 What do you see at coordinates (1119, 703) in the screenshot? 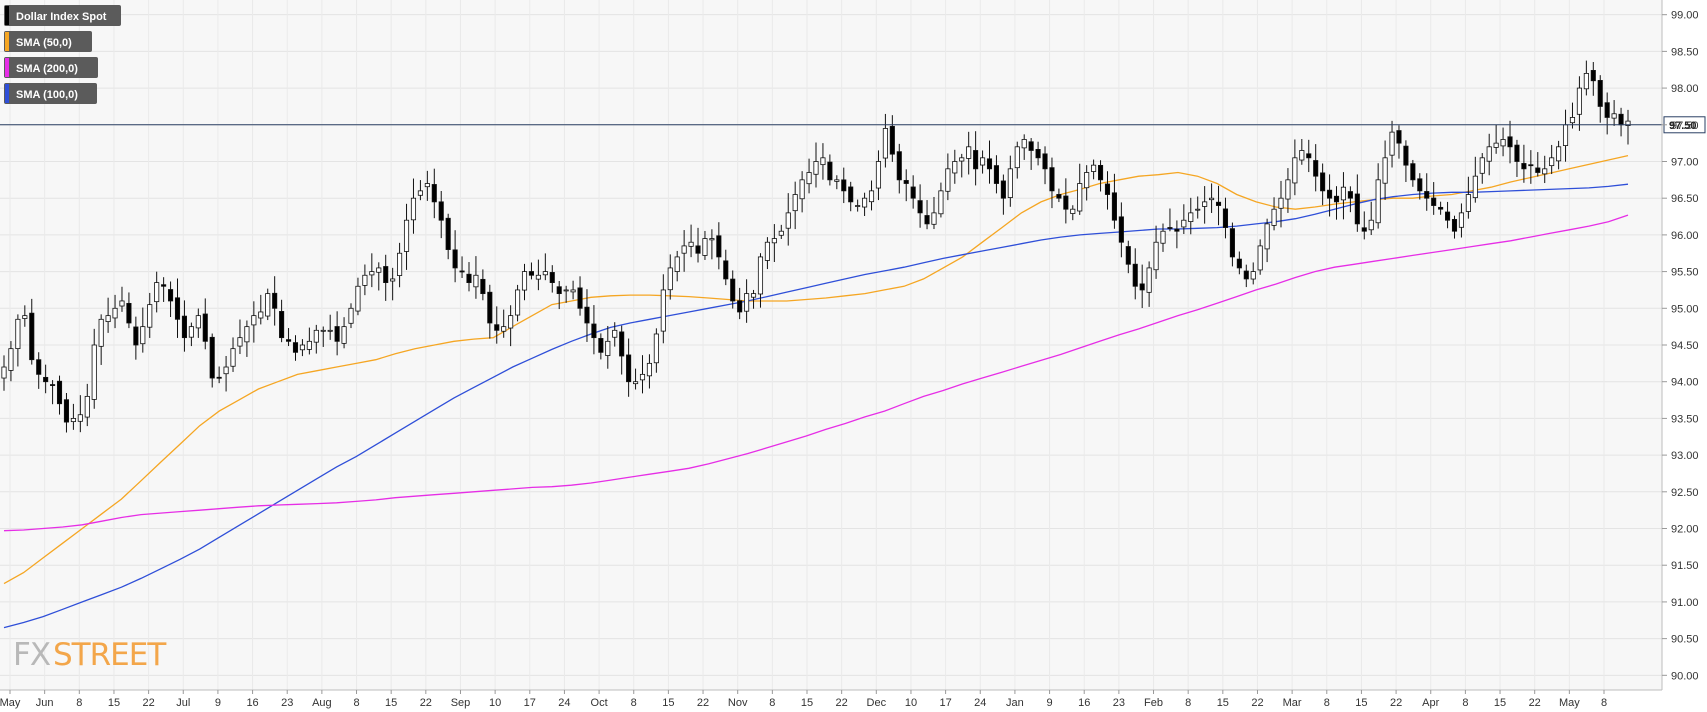
I see `x-tick-label: 23` at bounding box center [1119, 703].